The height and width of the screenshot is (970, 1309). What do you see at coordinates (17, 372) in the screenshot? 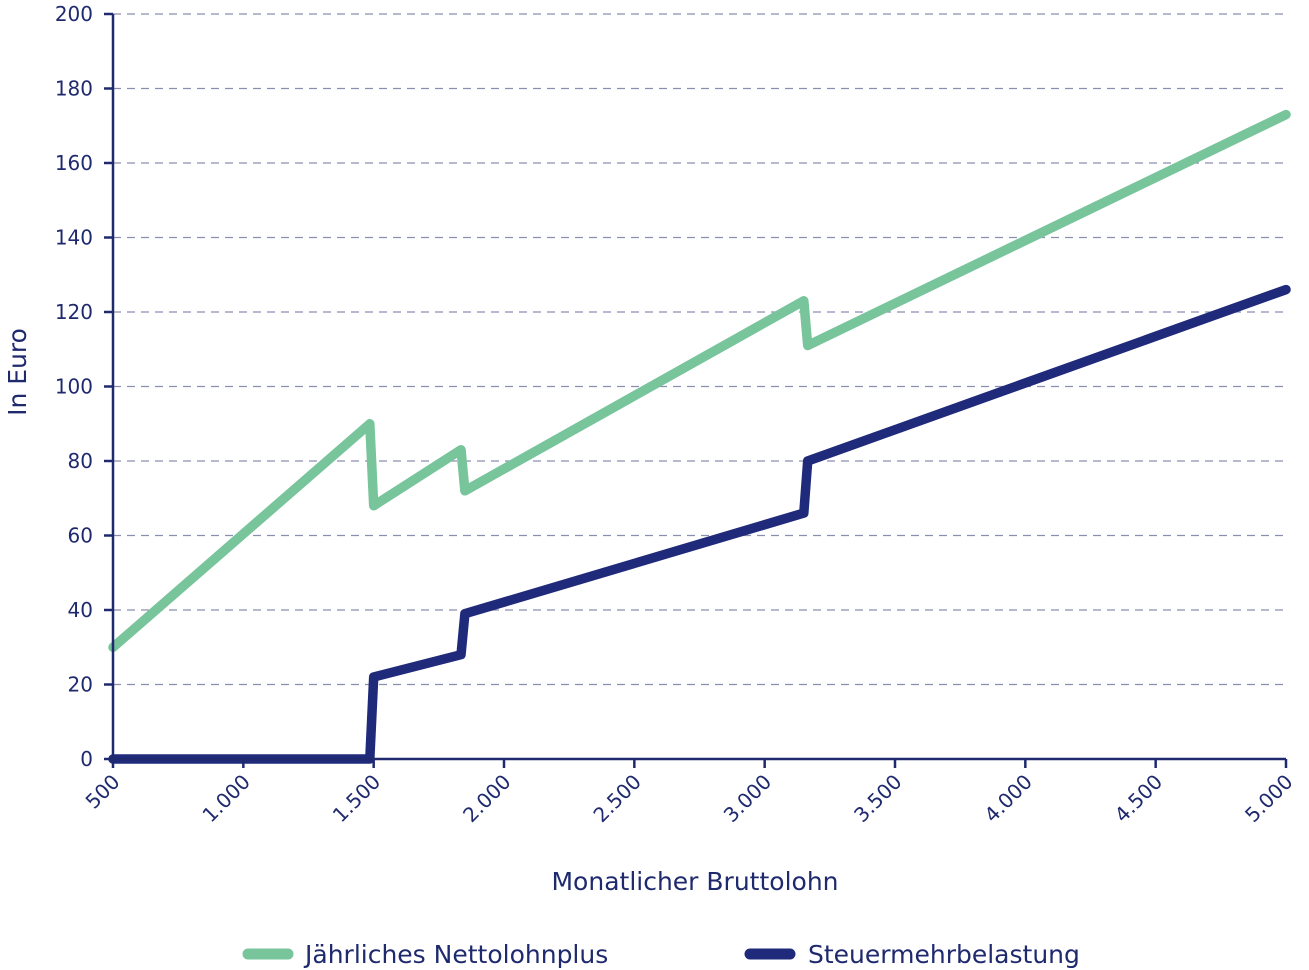
I see `y-axis-title: In Euro` at bounding box center [17, 372].